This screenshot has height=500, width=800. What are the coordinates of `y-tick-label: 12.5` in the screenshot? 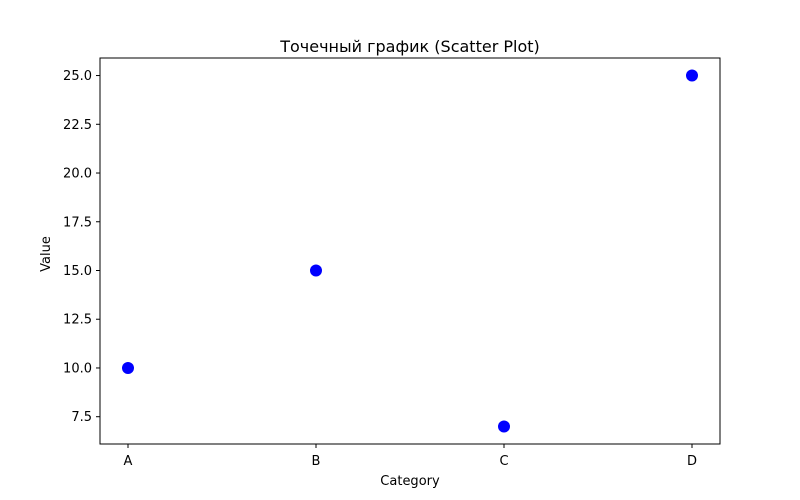 It's located at (77, 320).